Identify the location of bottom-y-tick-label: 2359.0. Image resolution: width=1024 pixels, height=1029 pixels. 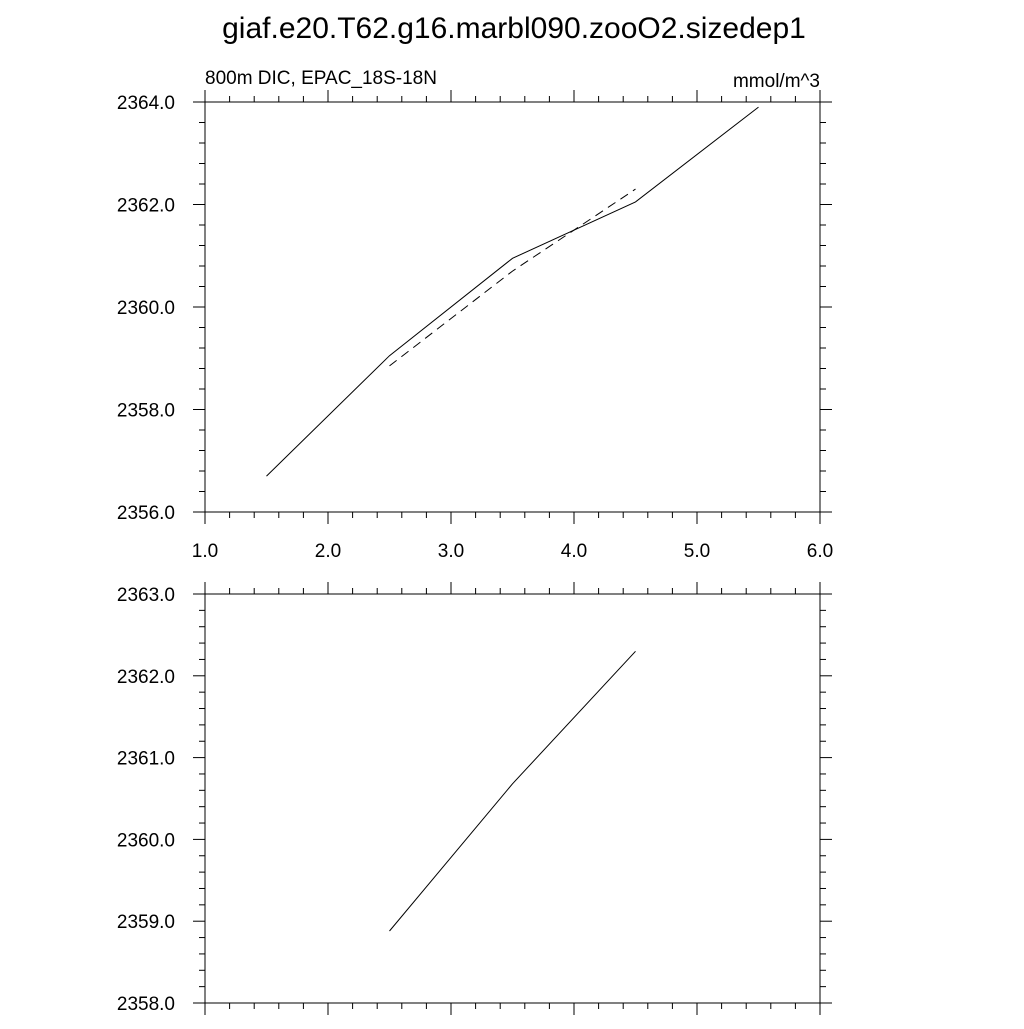
(146, 922).